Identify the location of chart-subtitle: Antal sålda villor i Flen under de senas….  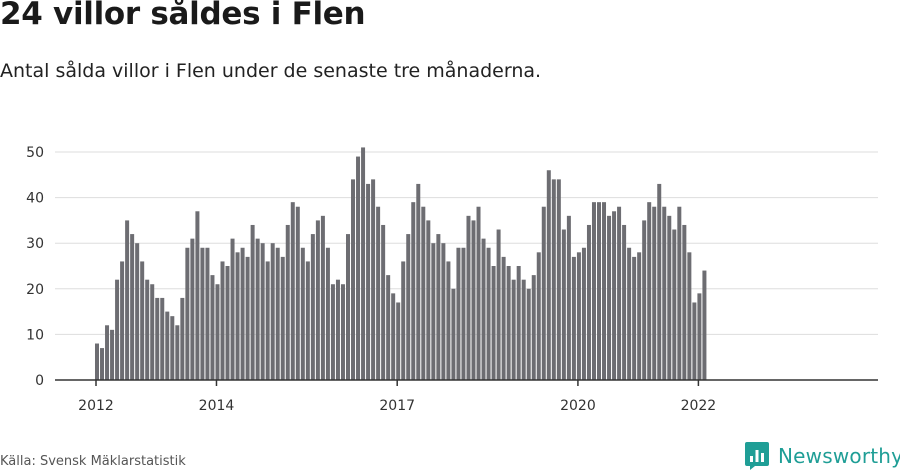
(271, 71).